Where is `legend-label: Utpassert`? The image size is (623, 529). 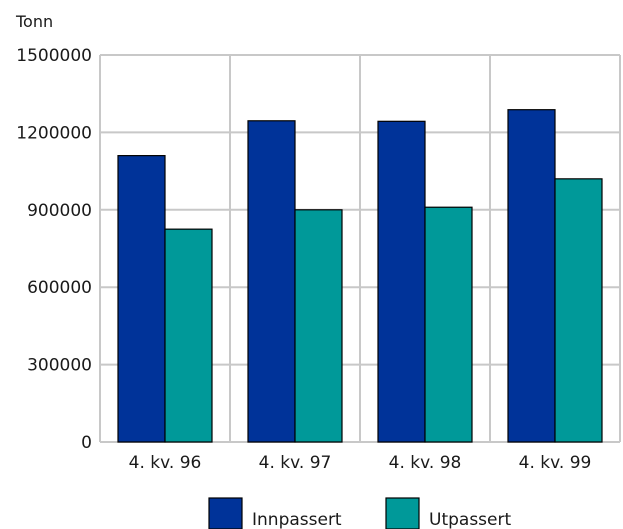
legend-label: Utpassert is located at coordinates (470, 519).